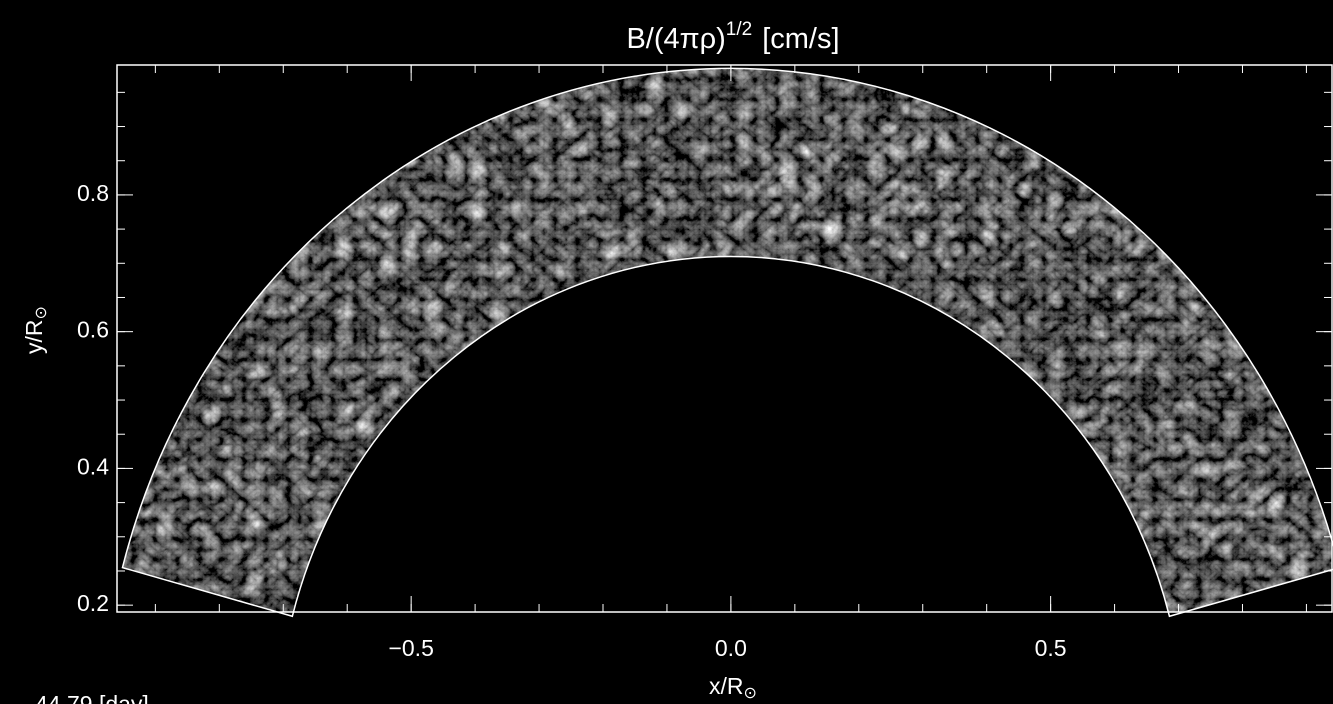 The width and height of the screenshot is (1333, 704). I want to click on y-tick-label: 0.2, so click(93, 603).